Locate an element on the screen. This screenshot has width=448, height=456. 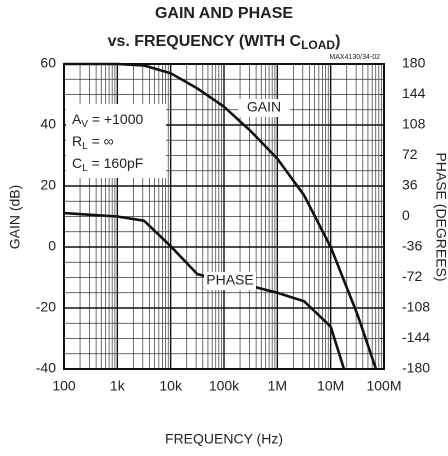
annotation: AV = +1000 is located at coordinates (108, 120).